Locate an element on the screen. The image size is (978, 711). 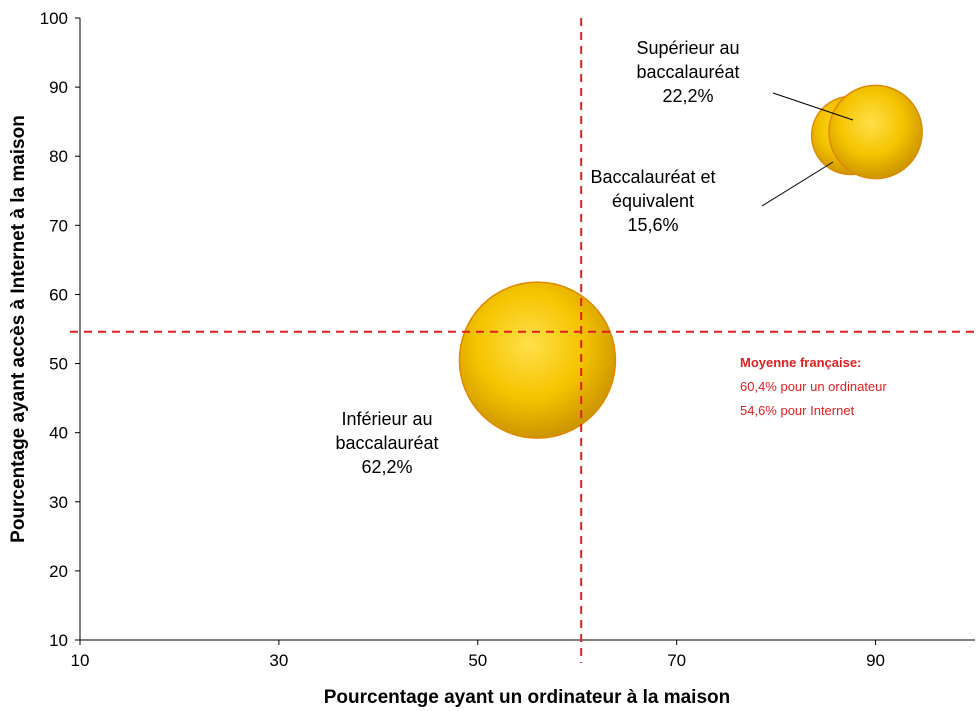
y-tick-label: 90 is located at coordinates (58, 87).